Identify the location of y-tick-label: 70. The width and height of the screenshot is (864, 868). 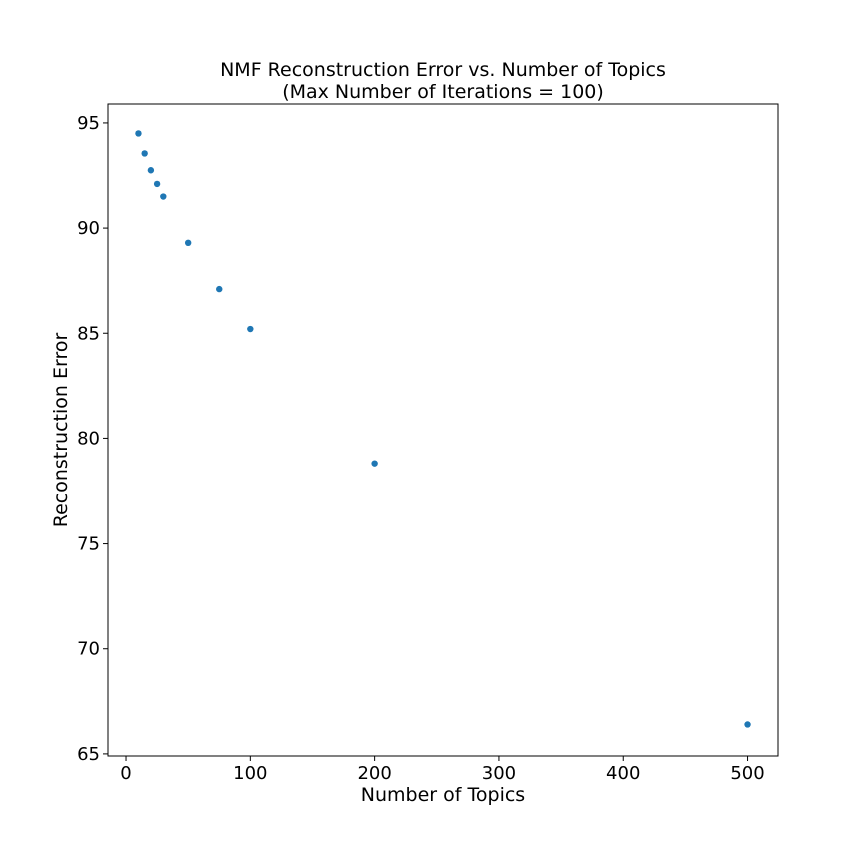
(88, 649).